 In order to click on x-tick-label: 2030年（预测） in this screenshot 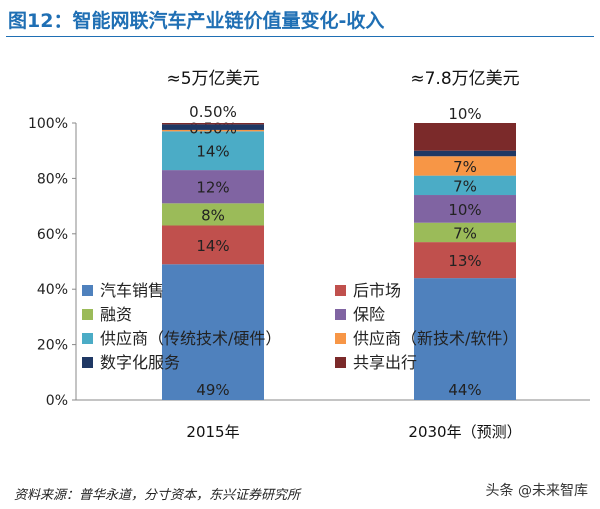, I will do `click(464, 432)`.